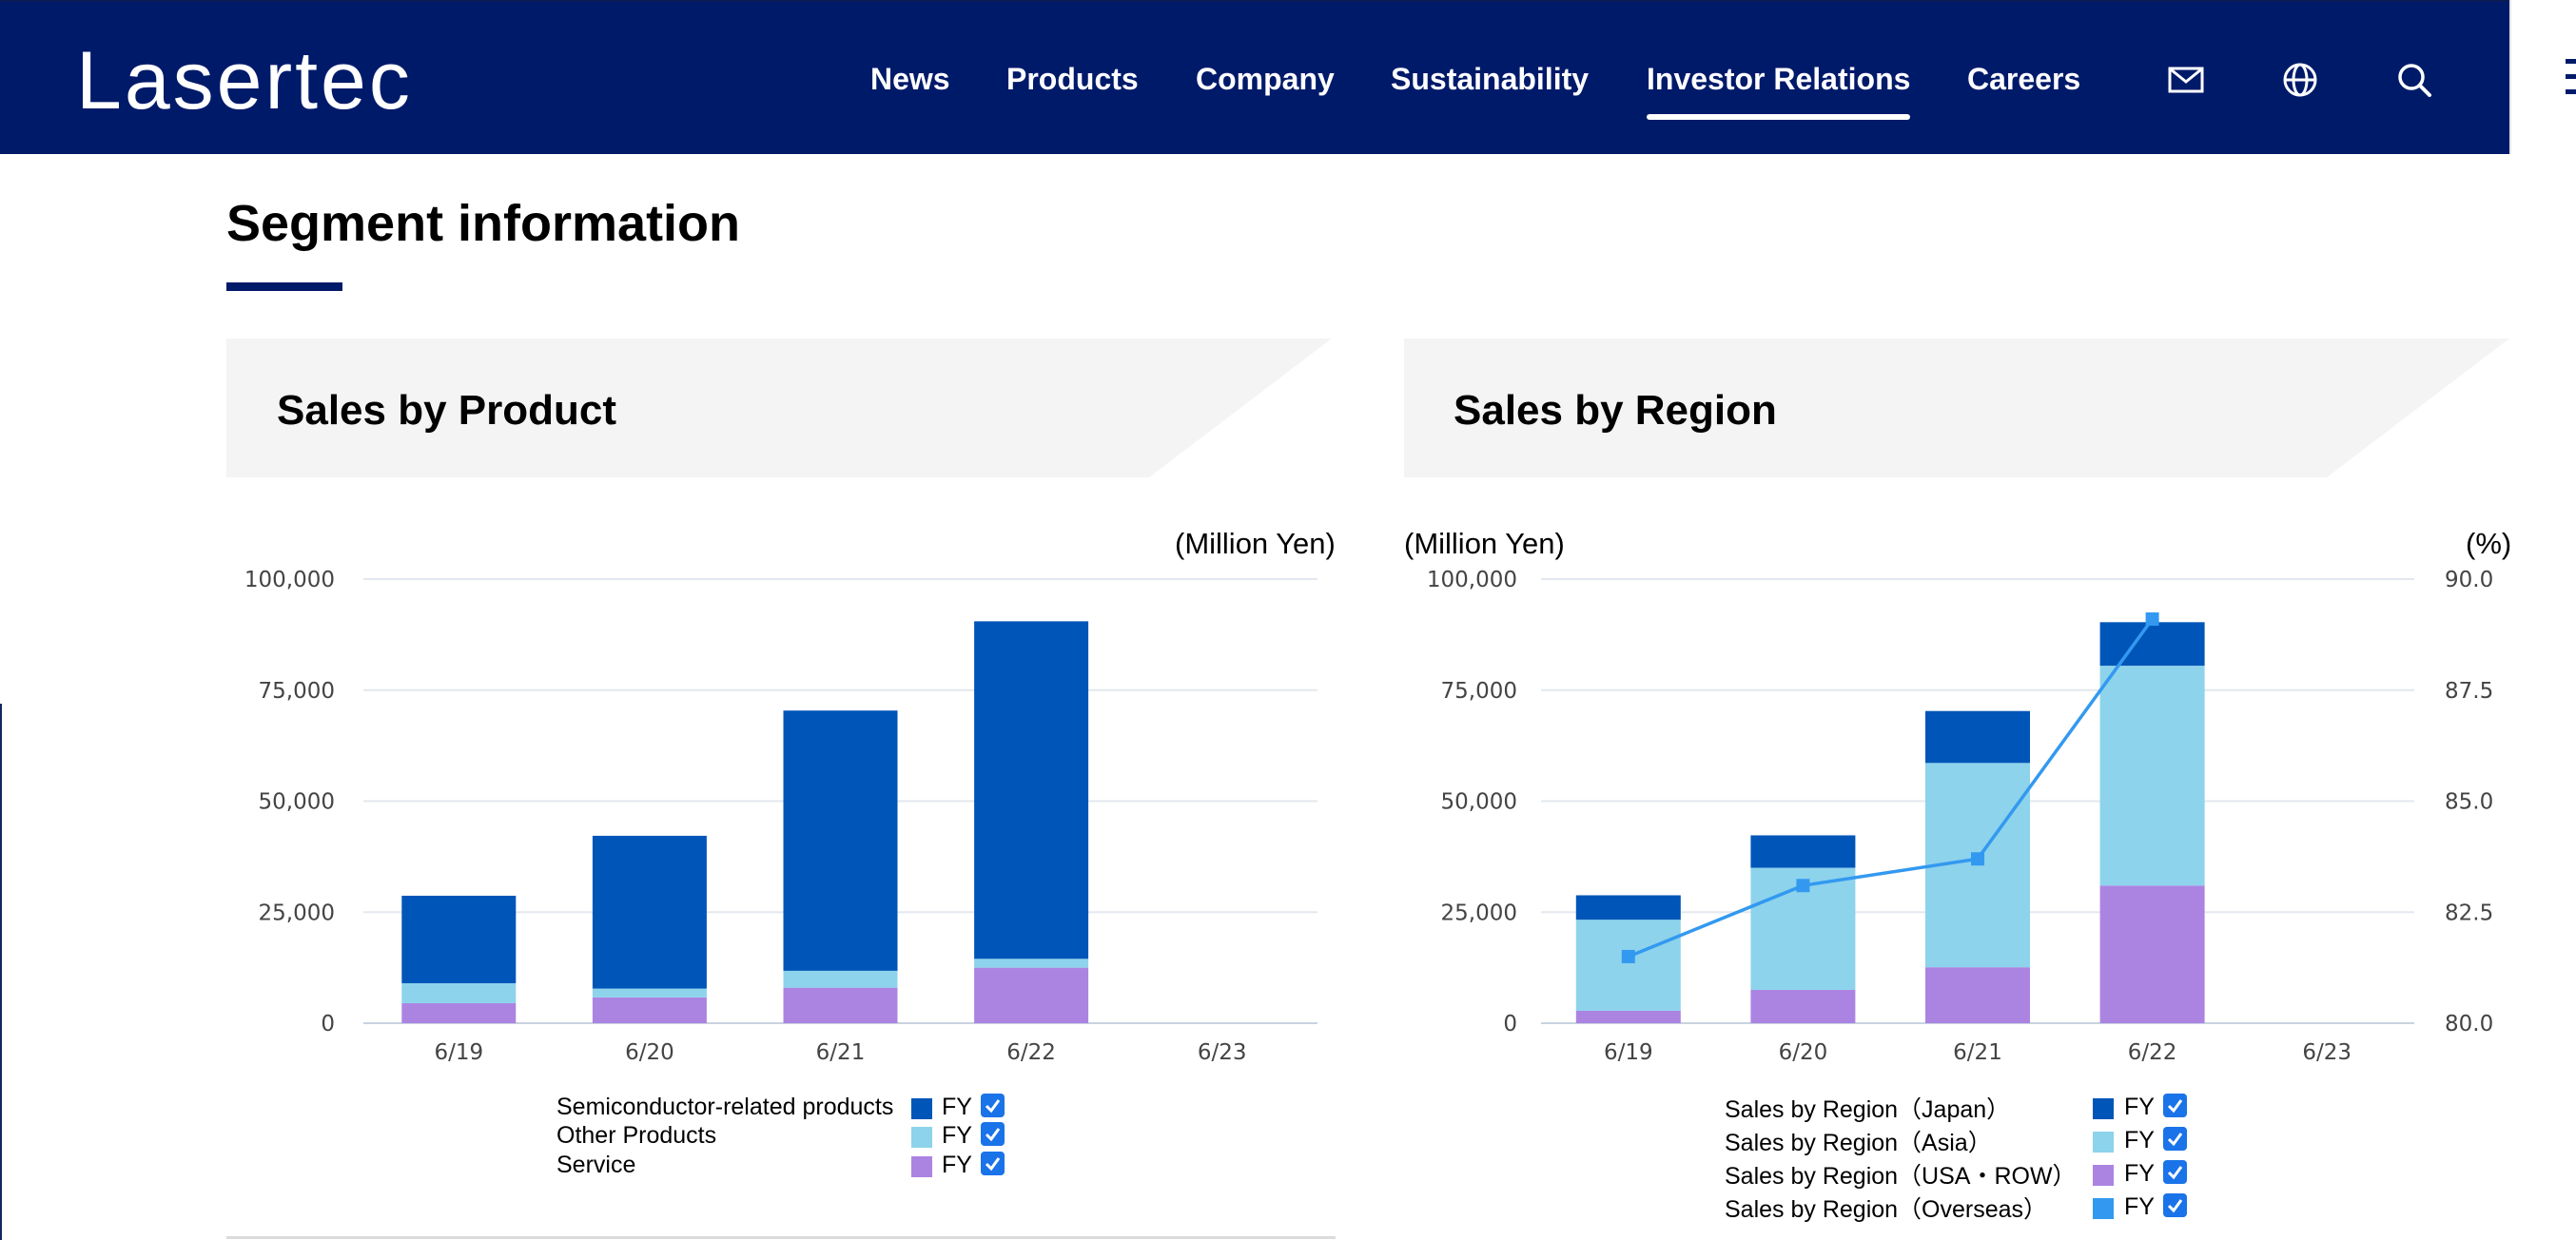  I want to click on legend-checkbox-overseas, so click(2175, 1205).